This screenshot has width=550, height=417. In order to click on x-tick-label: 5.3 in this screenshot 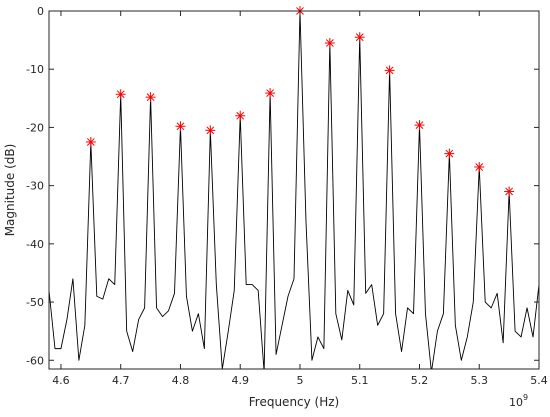, I will do `click(479, 380)`.